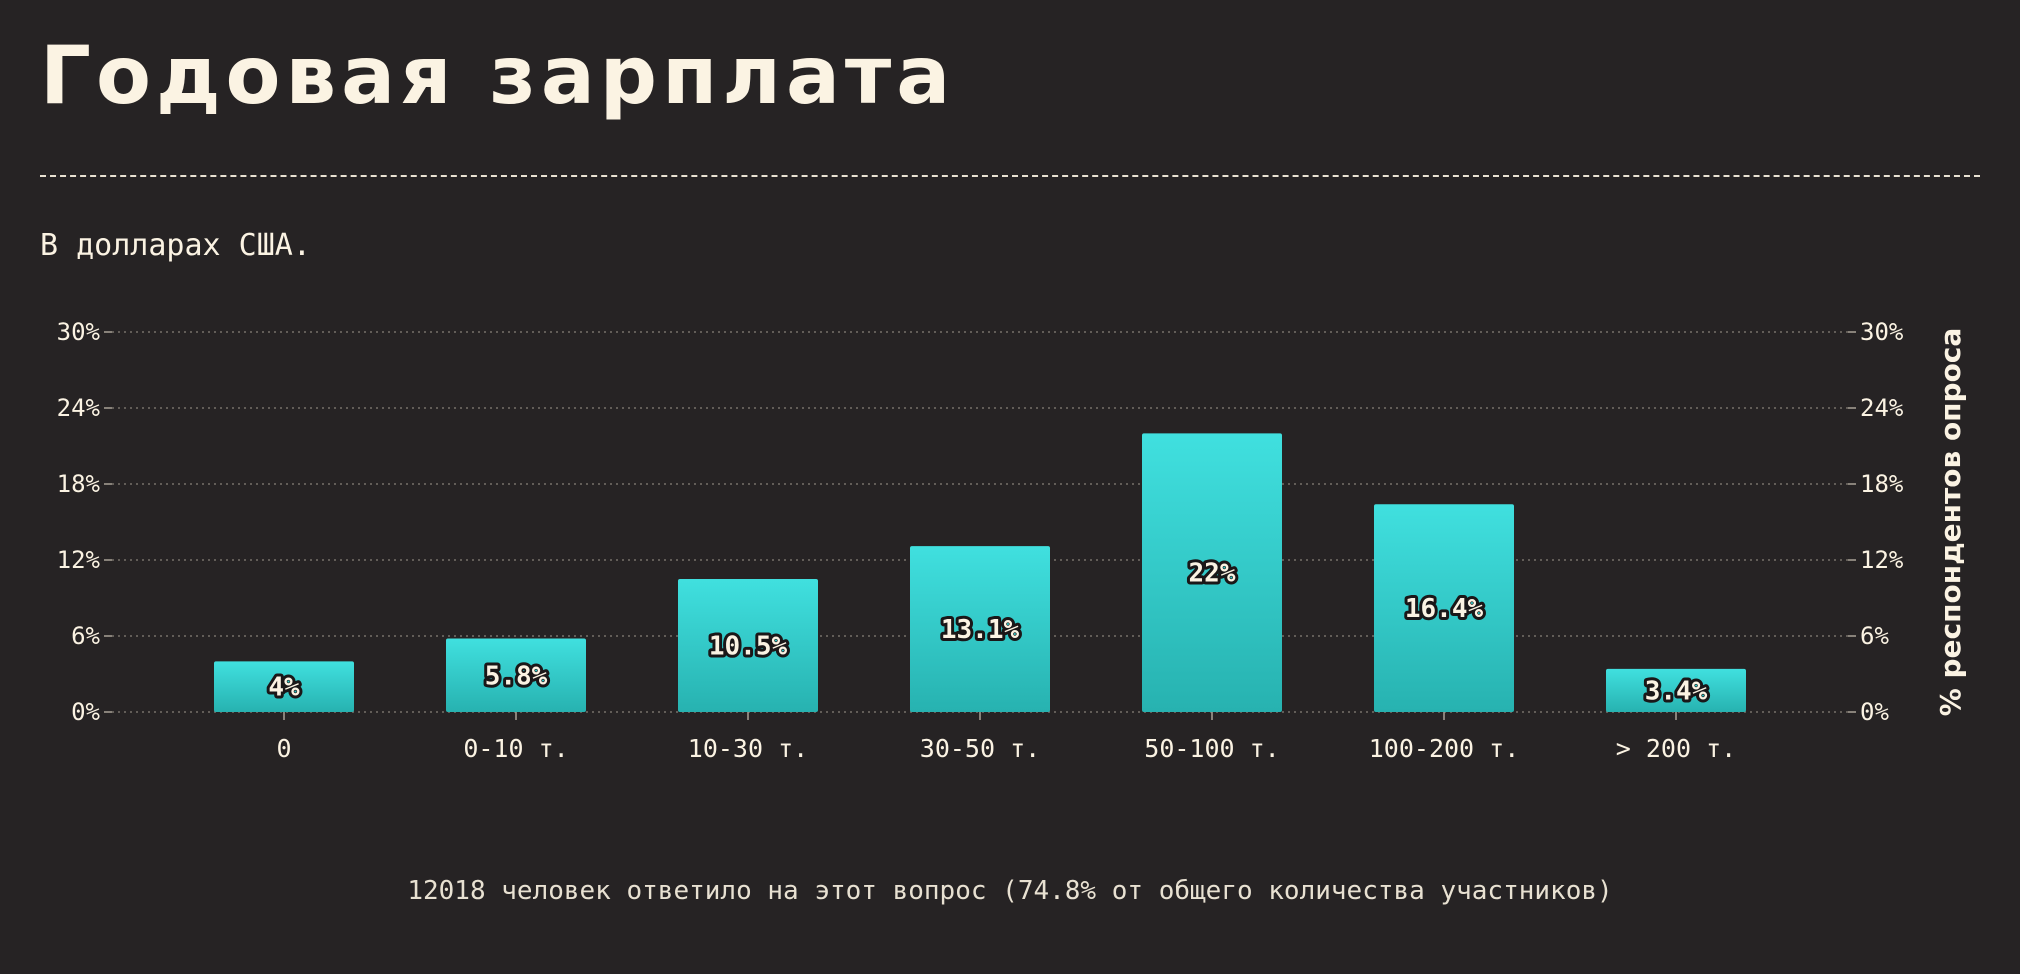  I want to click on y-tick-label-left: 18%, so click(79, 484).